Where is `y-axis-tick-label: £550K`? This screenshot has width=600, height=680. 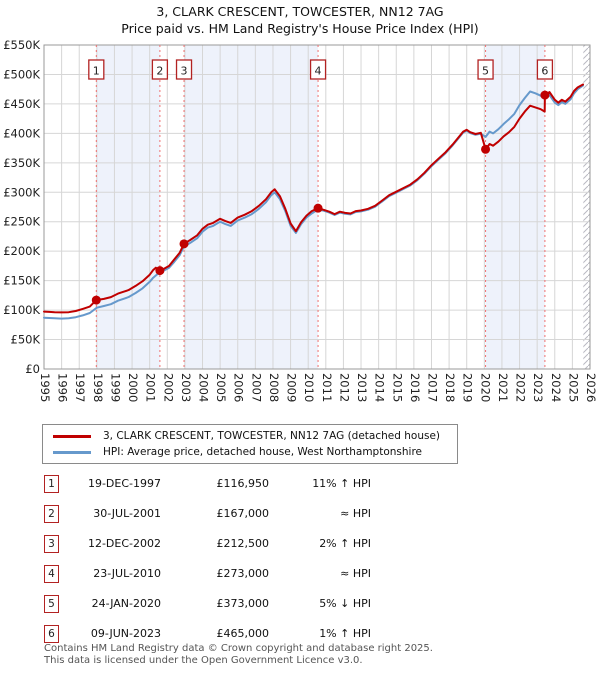
y-axis-tick-label: £550K is located at coordinates (21, 45).